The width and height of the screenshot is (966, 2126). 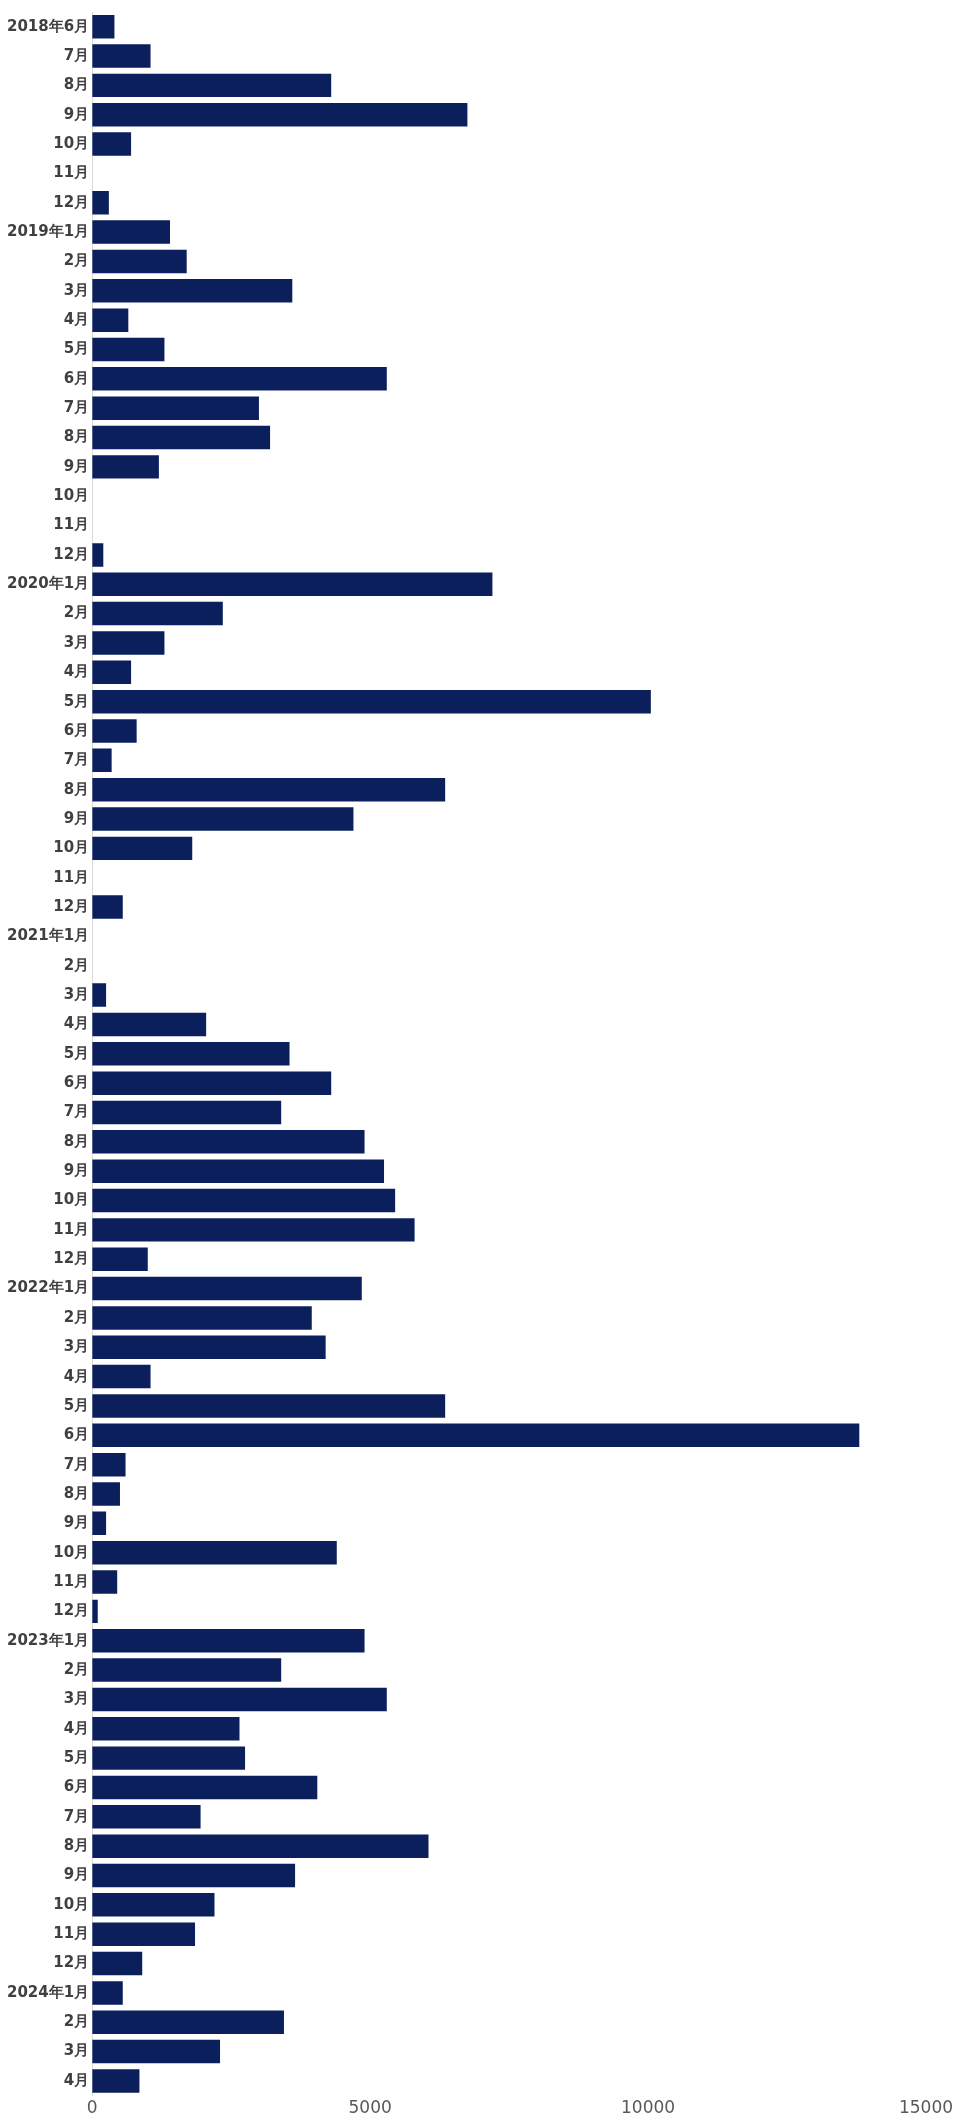 I want to click on y-tick-label: 2023年1月, so click(x=48, y=1639).